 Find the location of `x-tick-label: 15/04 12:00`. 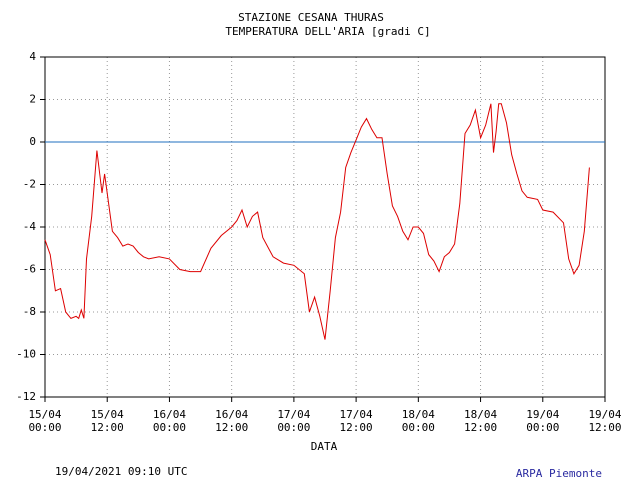

x-tick-label: 15/04 12:00 is located at coordinates (107, 421).